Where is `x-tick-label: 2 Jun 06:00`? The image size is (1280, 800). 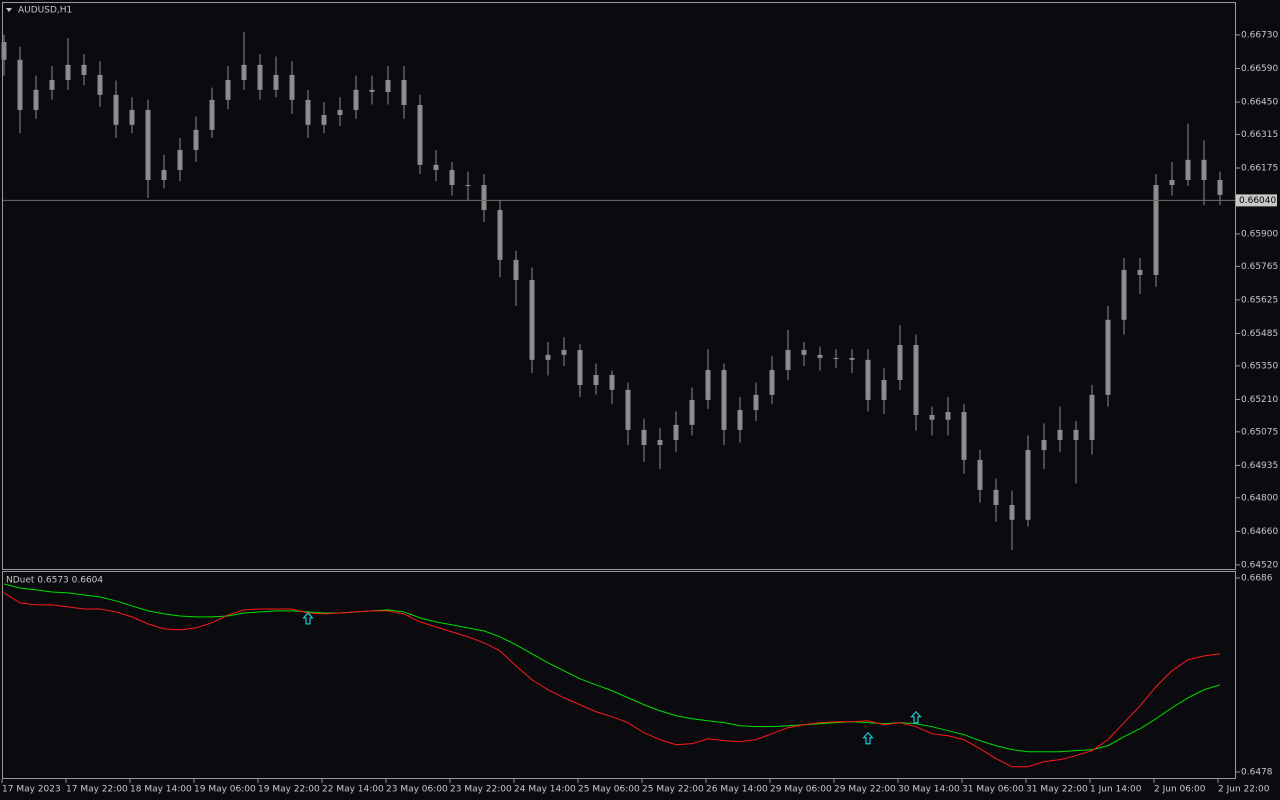 x-tick-label: 2 Jun 06:00 is located at coordinates (1180, 790).